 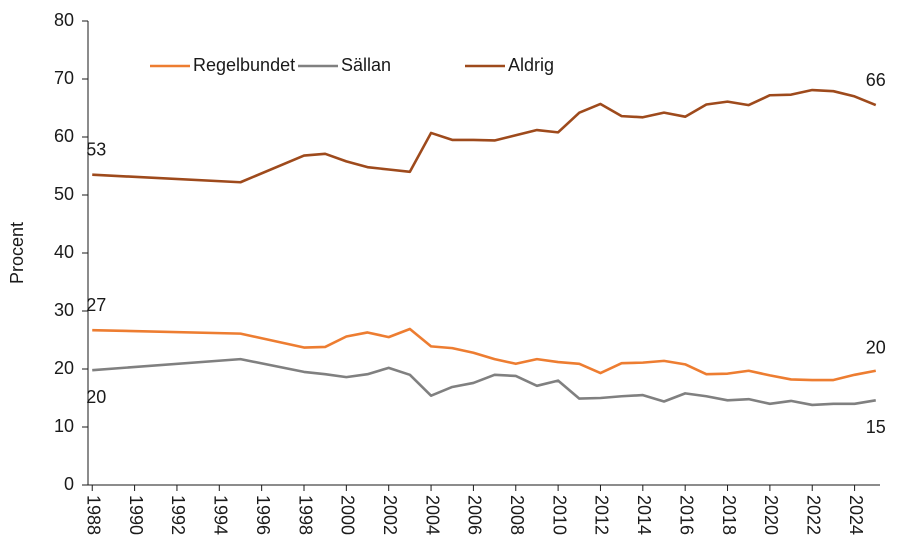 What do you see at coordinates (64, 78) in the screenshot?
I see `y-tick-label: 70` at bounding box center [64, 78].